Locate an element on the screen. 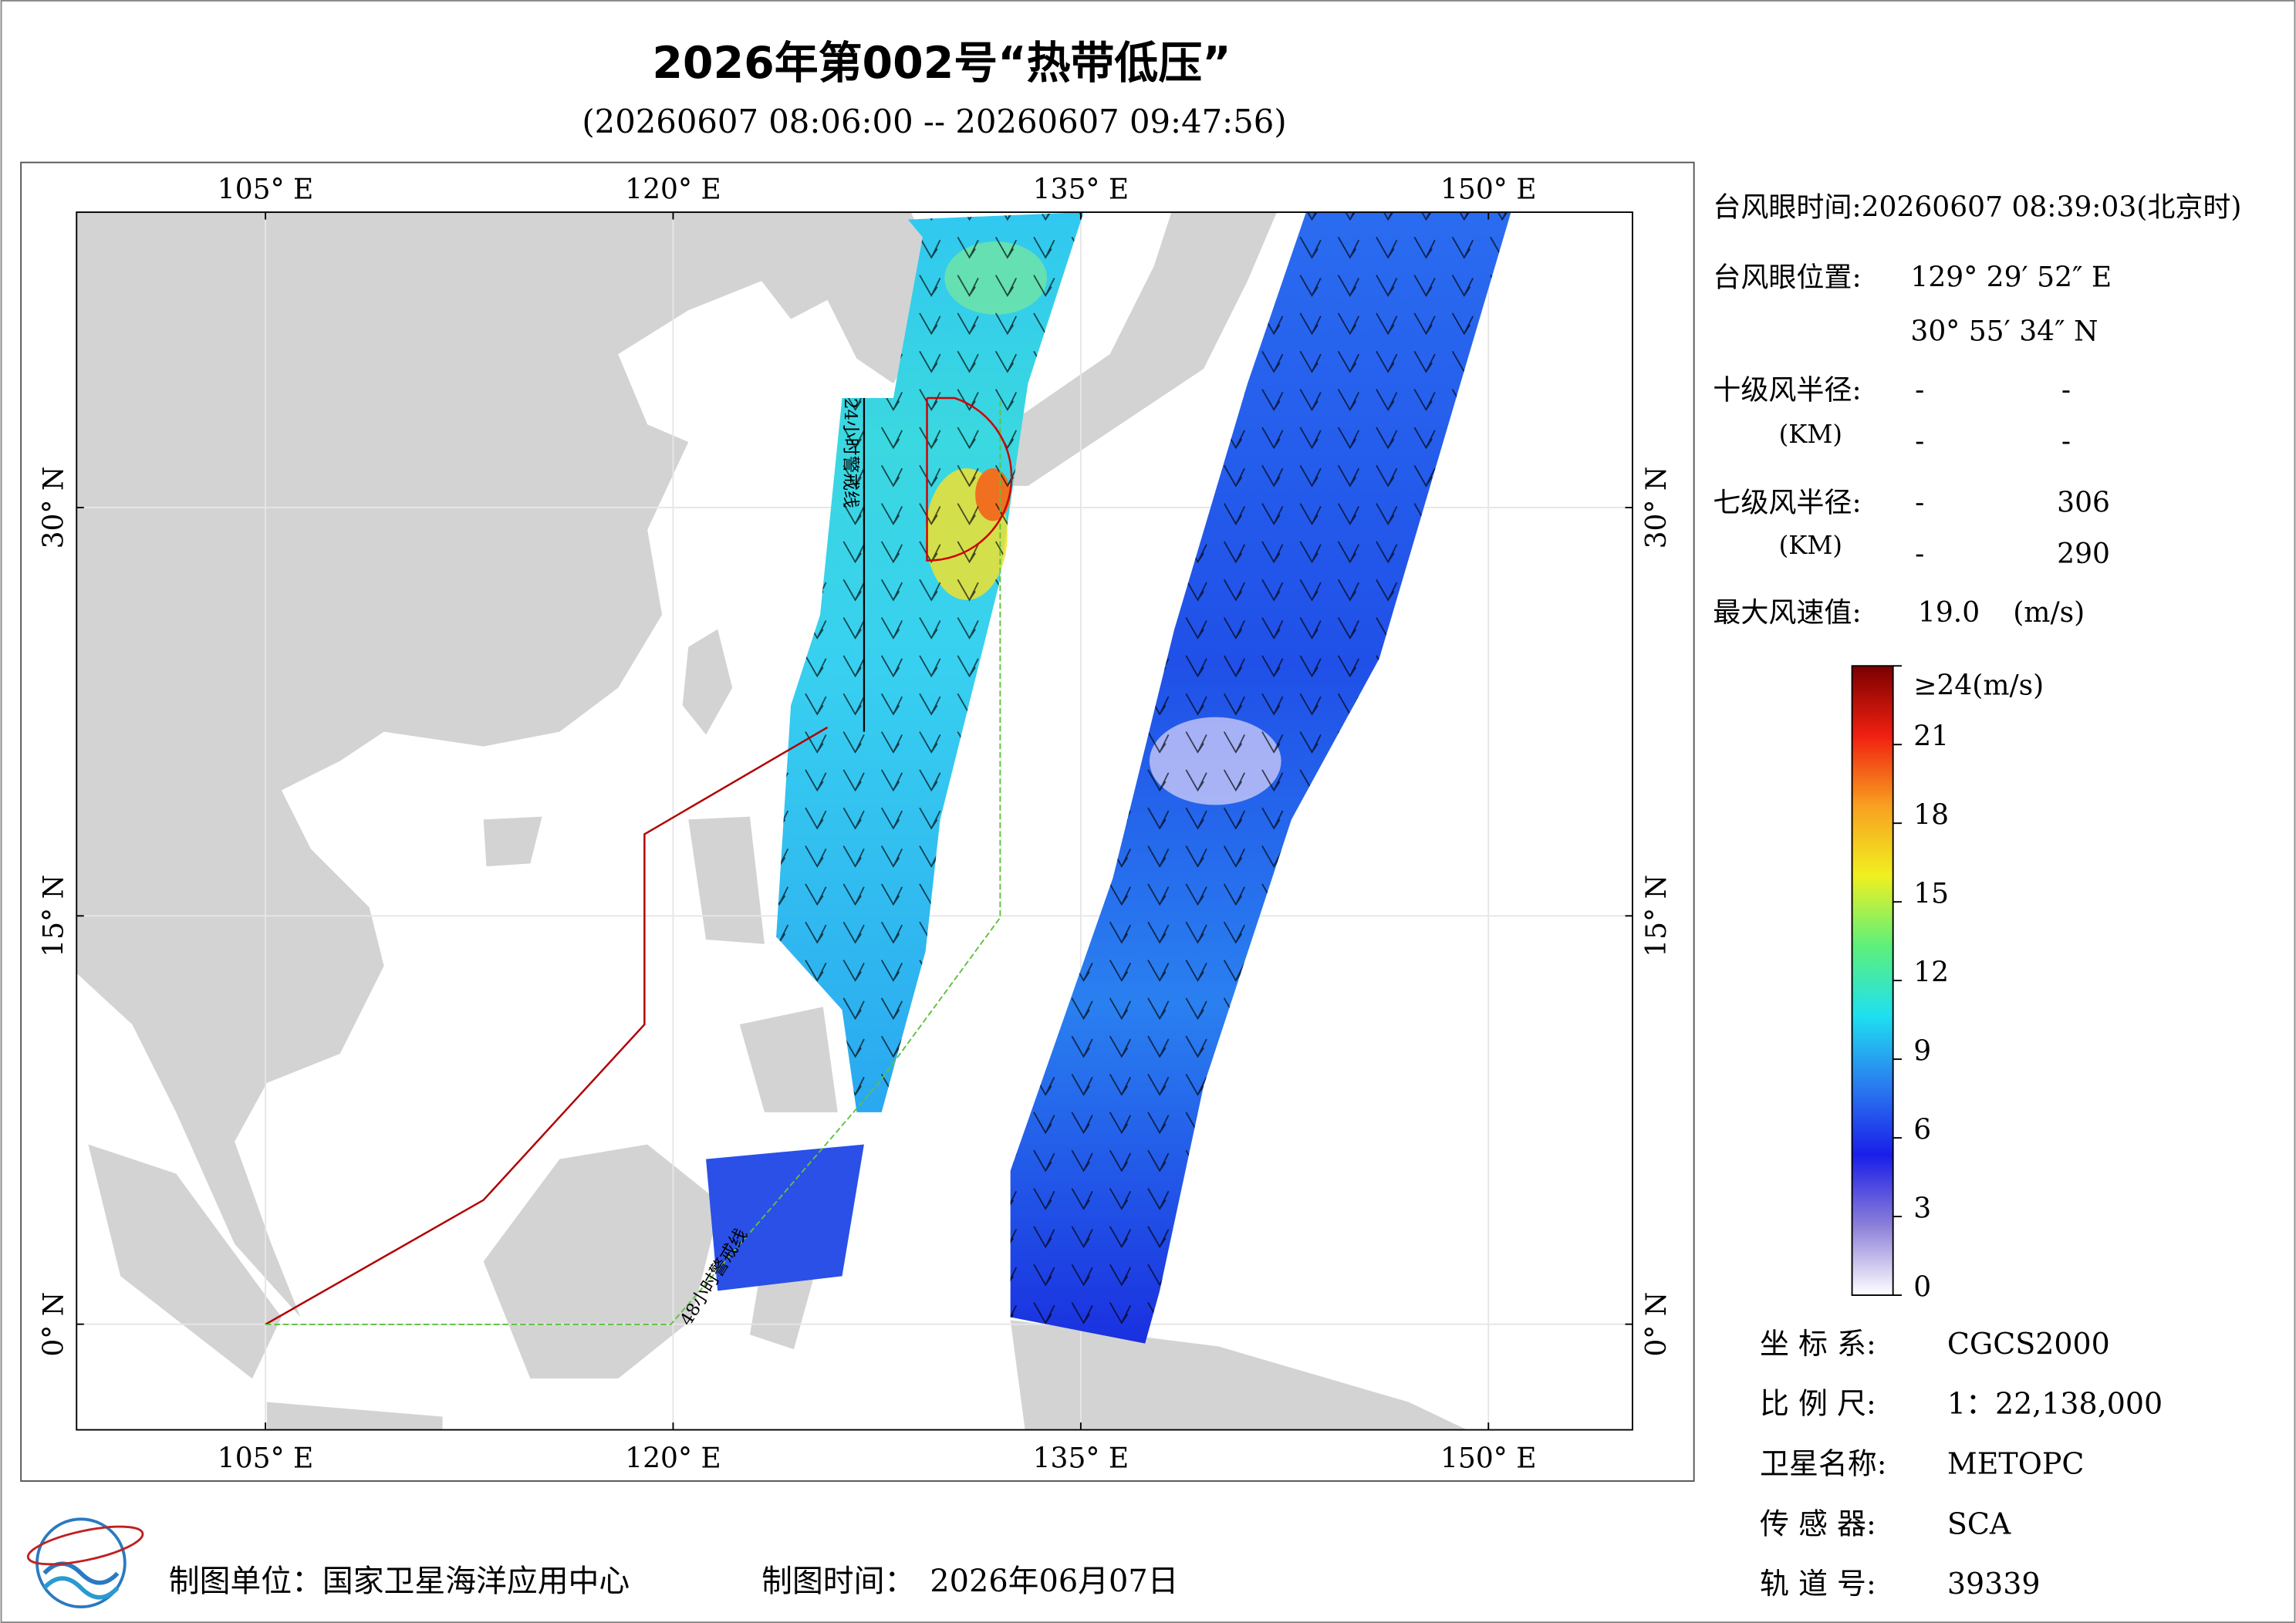  eye-lat: 30° 55′ 34″ N is located at coordinates (2004, 332).